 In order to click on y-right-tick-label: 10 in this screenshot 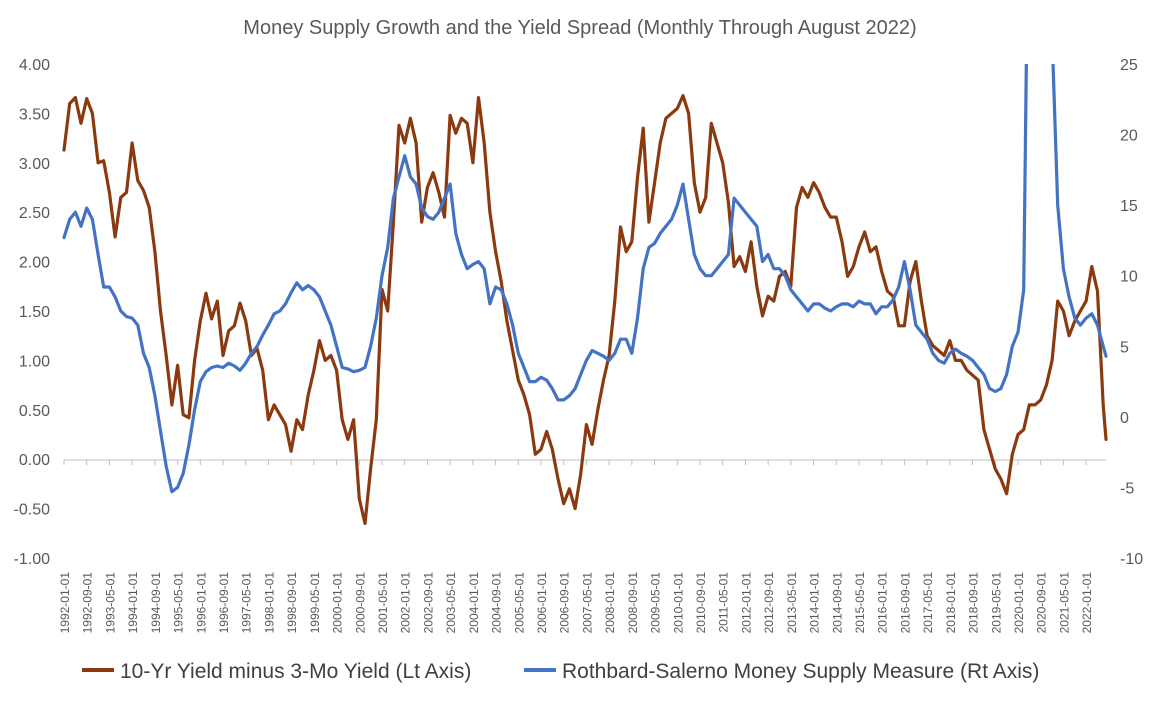, I will do `click(1129, 277)`.